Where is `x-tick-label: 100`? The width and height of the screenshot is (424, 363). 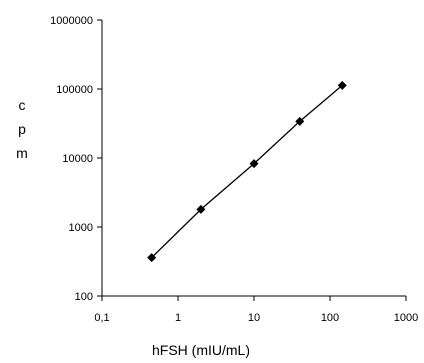 x-tick-label: 100 is located at coordinates (330, 318).